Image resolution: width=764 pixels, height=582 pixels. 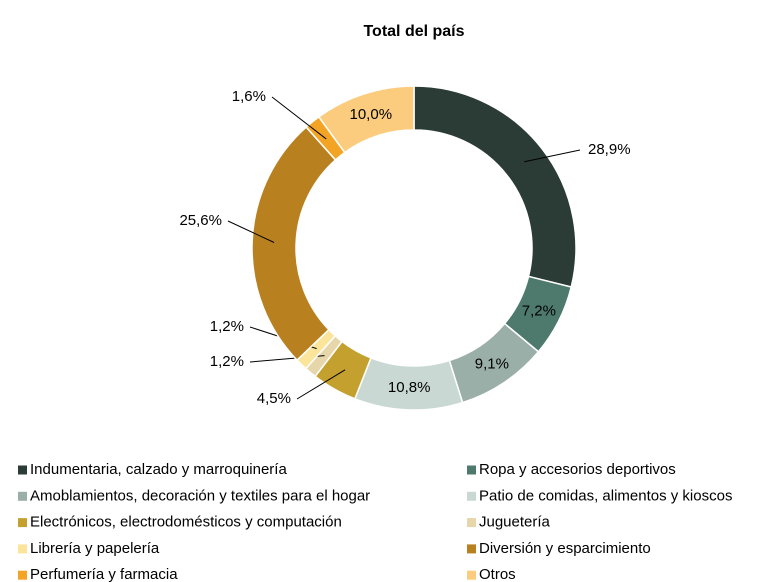 I want to click on data-label: 1,6%, so click(x=249, y=96).